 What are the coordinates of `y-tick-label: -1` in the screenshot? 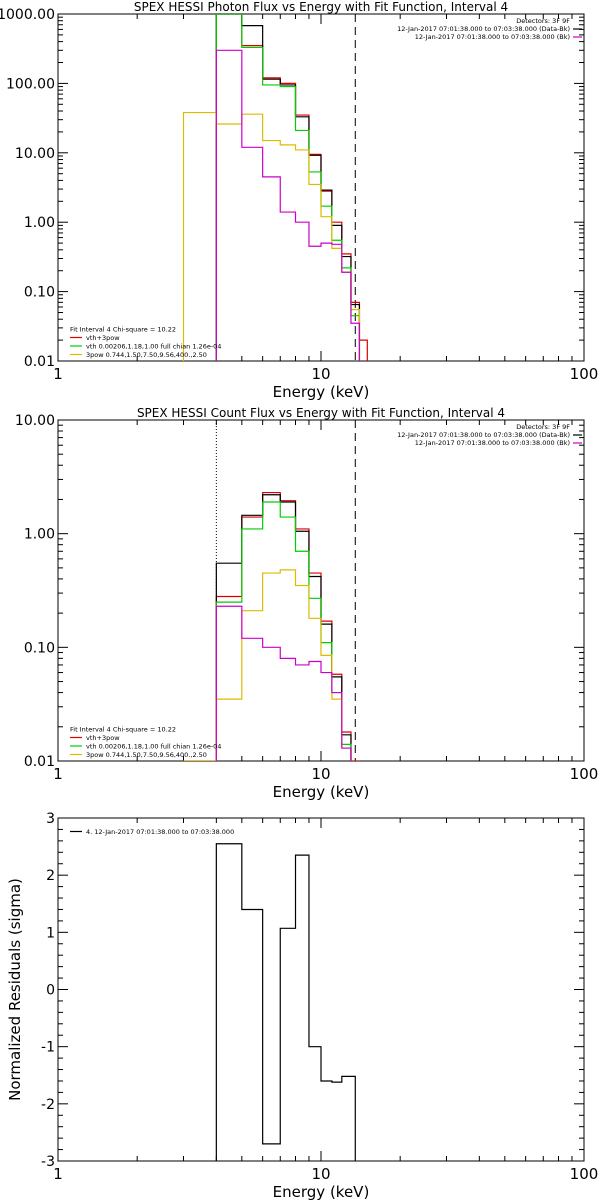 It's located at (48, 1048).